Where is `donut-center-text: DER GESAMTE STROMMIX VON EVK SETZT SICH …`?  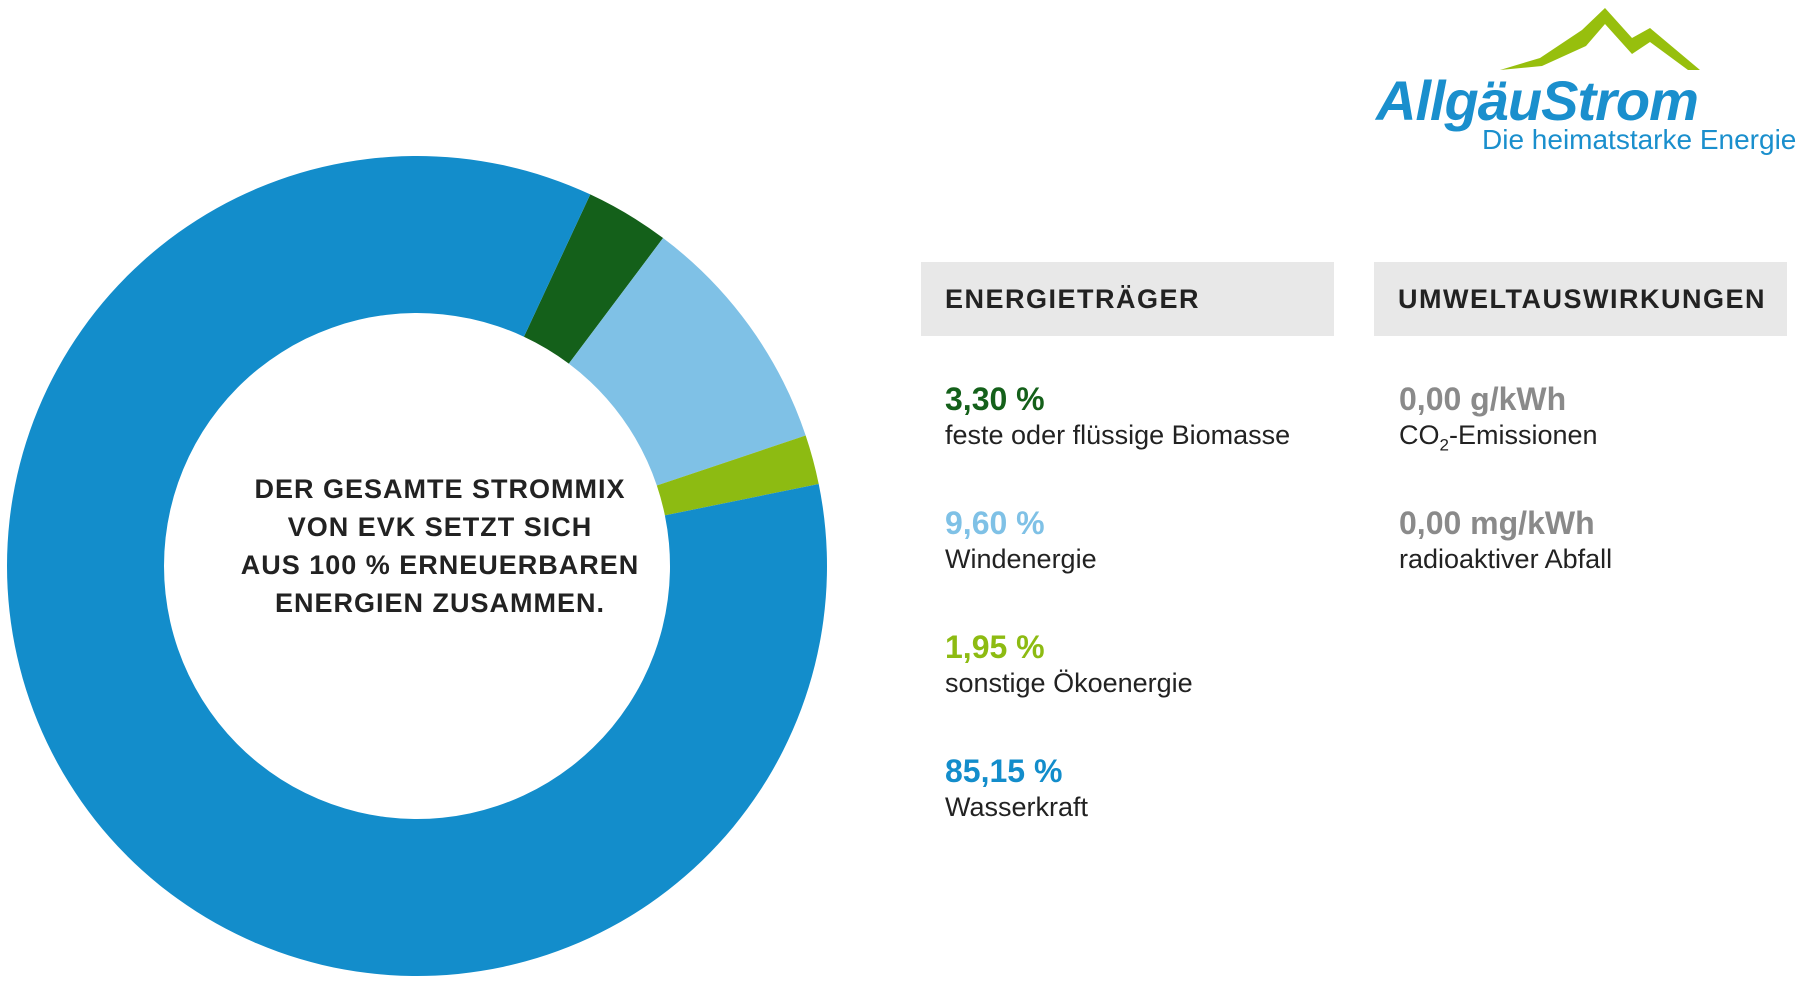 donut-center-text: DER GESAMTE STROMMIX VON EVK SETZT SICH … is located at coordinates (440, 546).